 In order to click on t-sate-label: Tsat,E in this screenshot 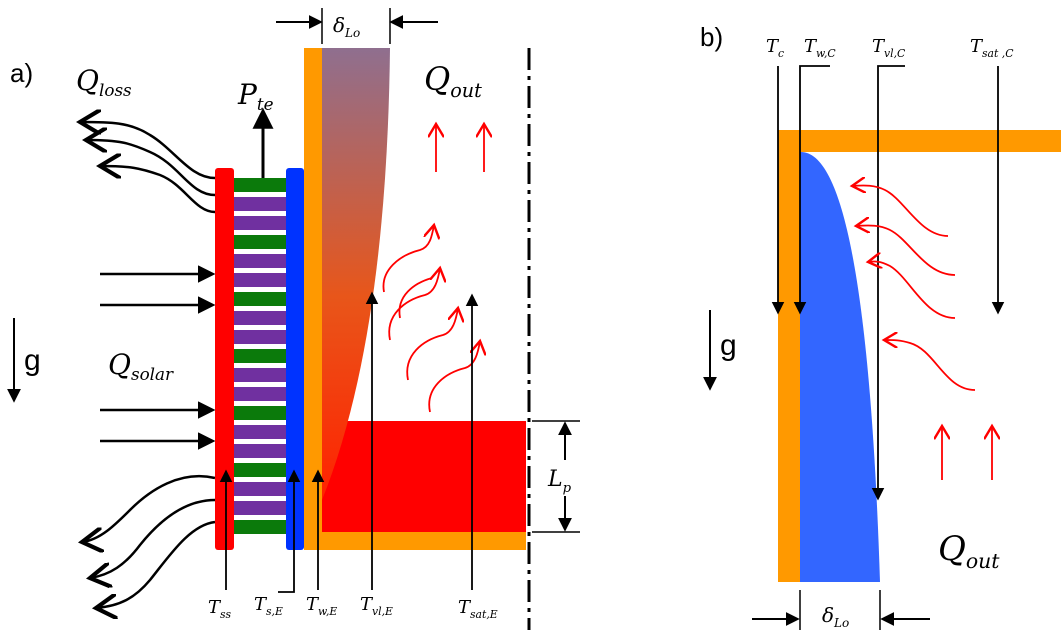, I will do `click(478, 609)`.